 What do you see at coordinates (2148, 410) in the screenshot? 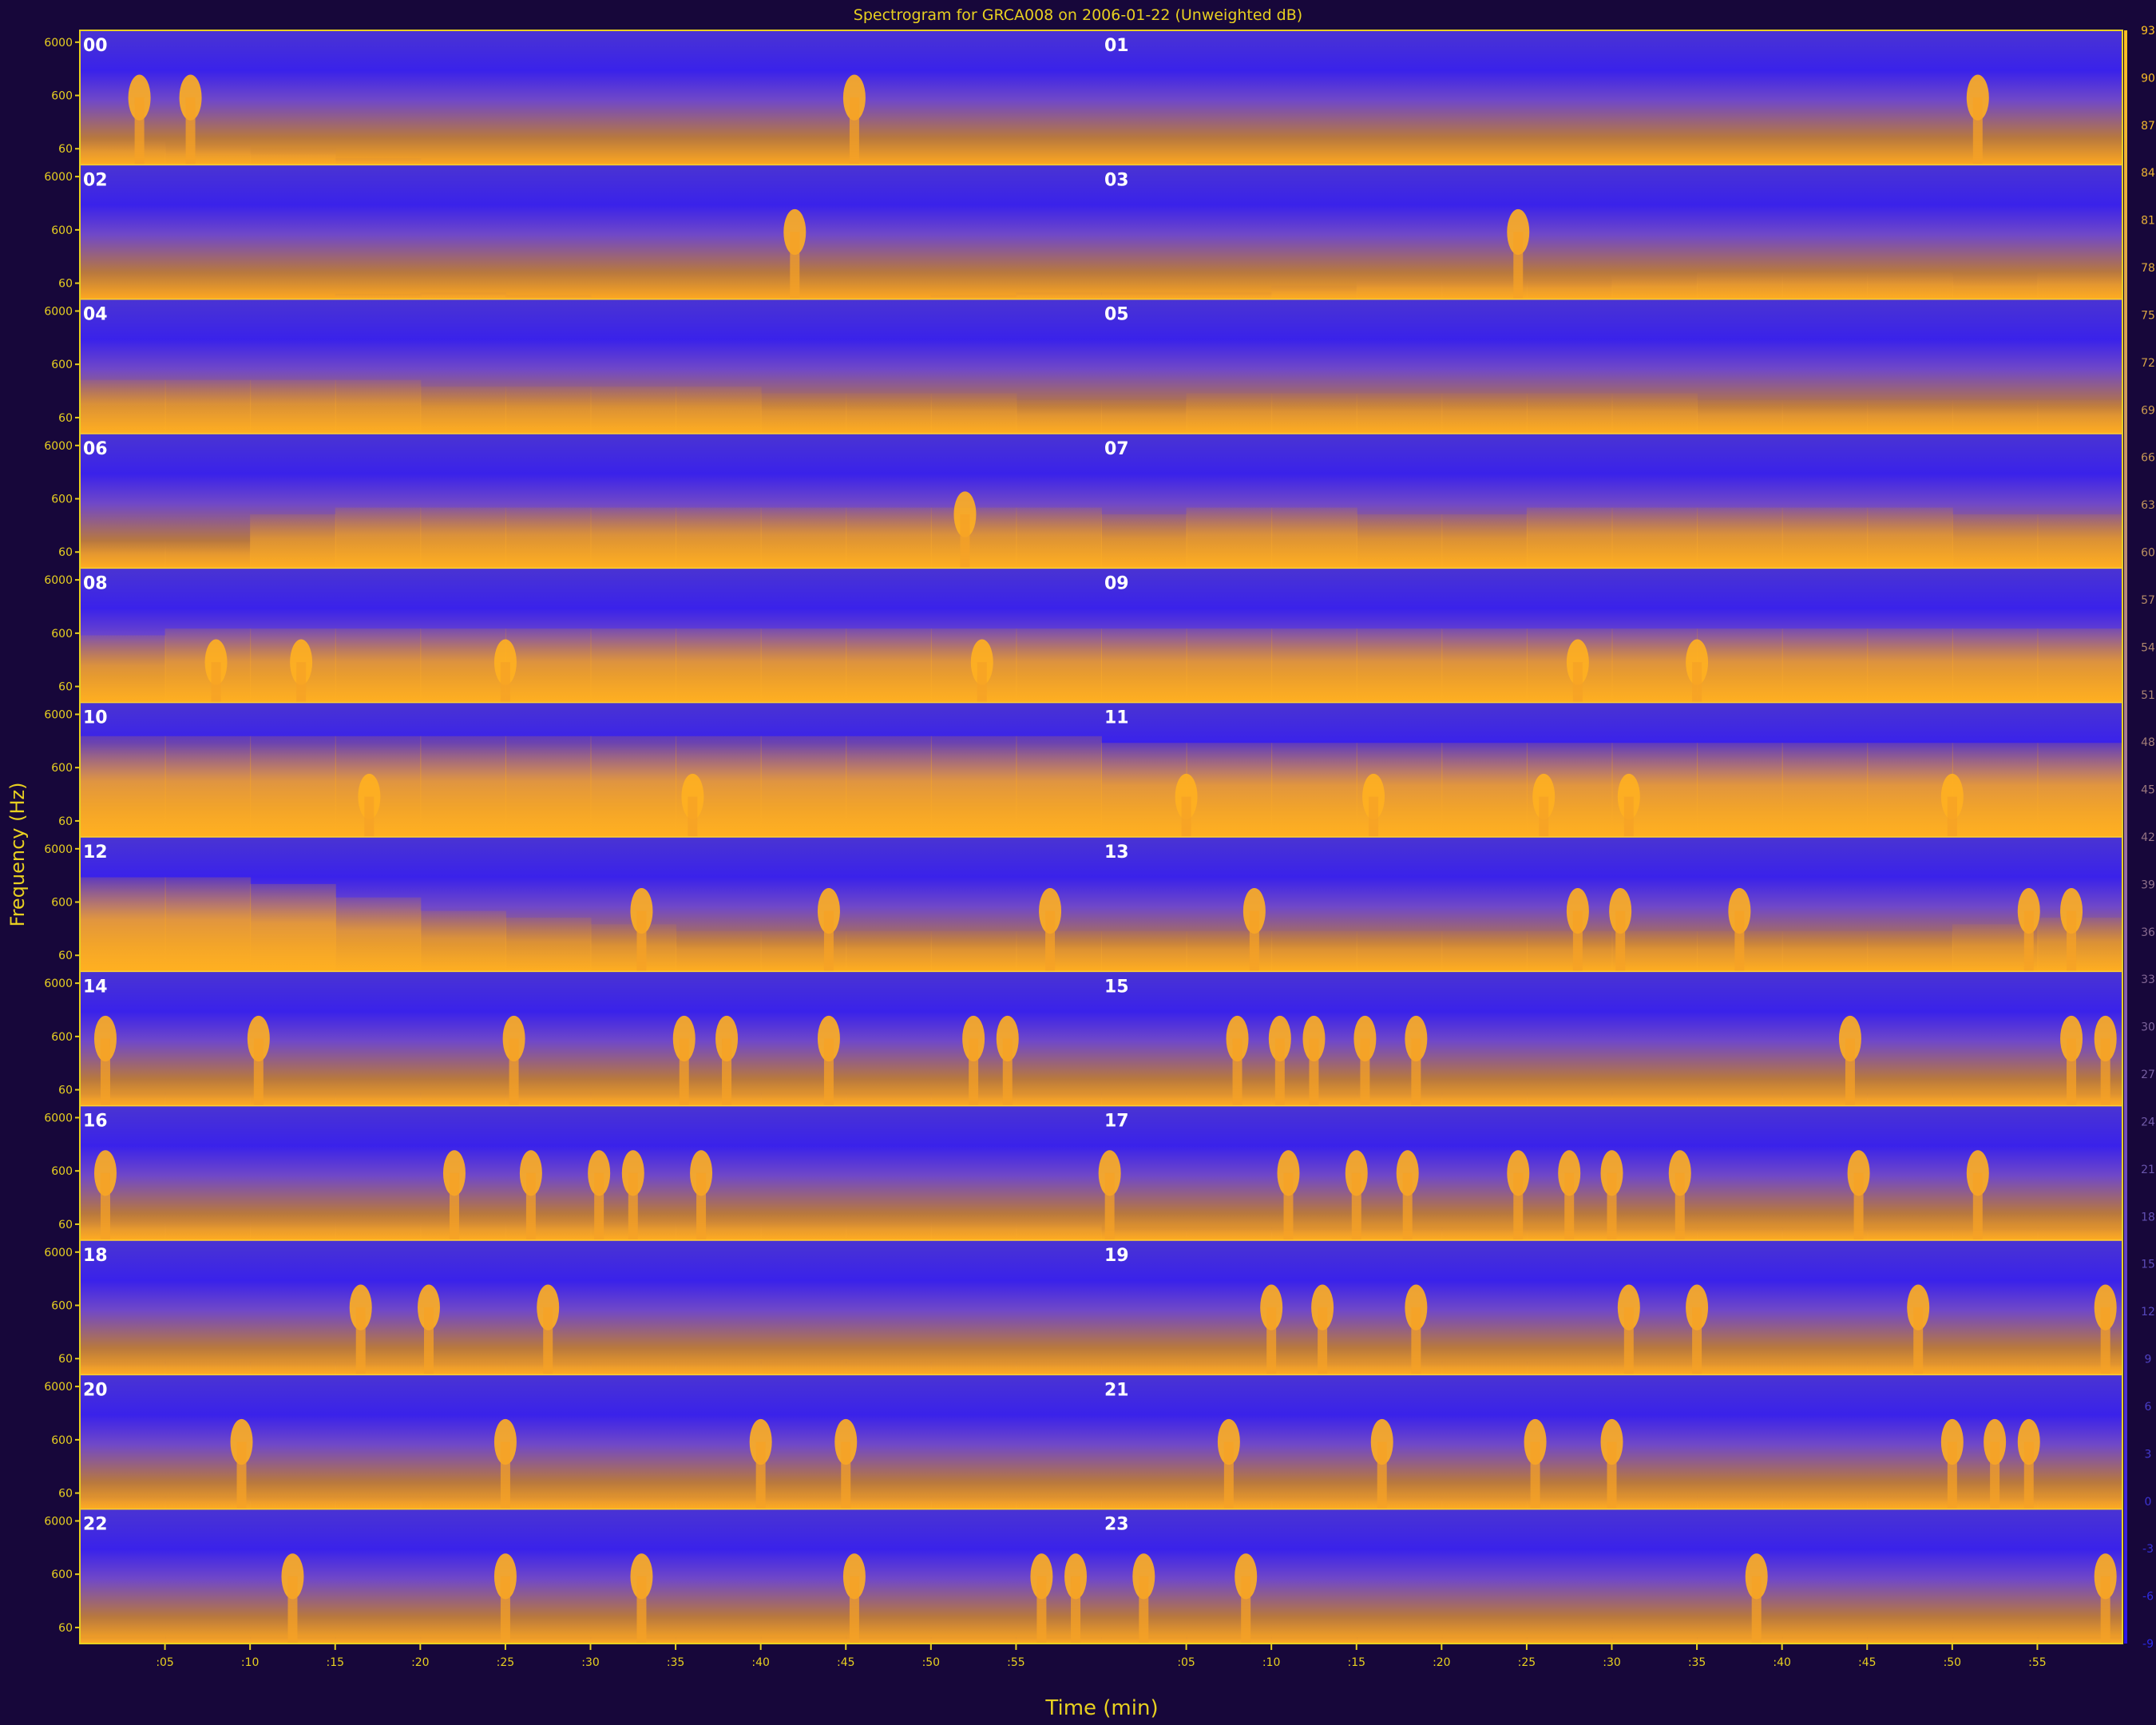
I see `color-scale-label: 69` at bounding box center [2148, 410].